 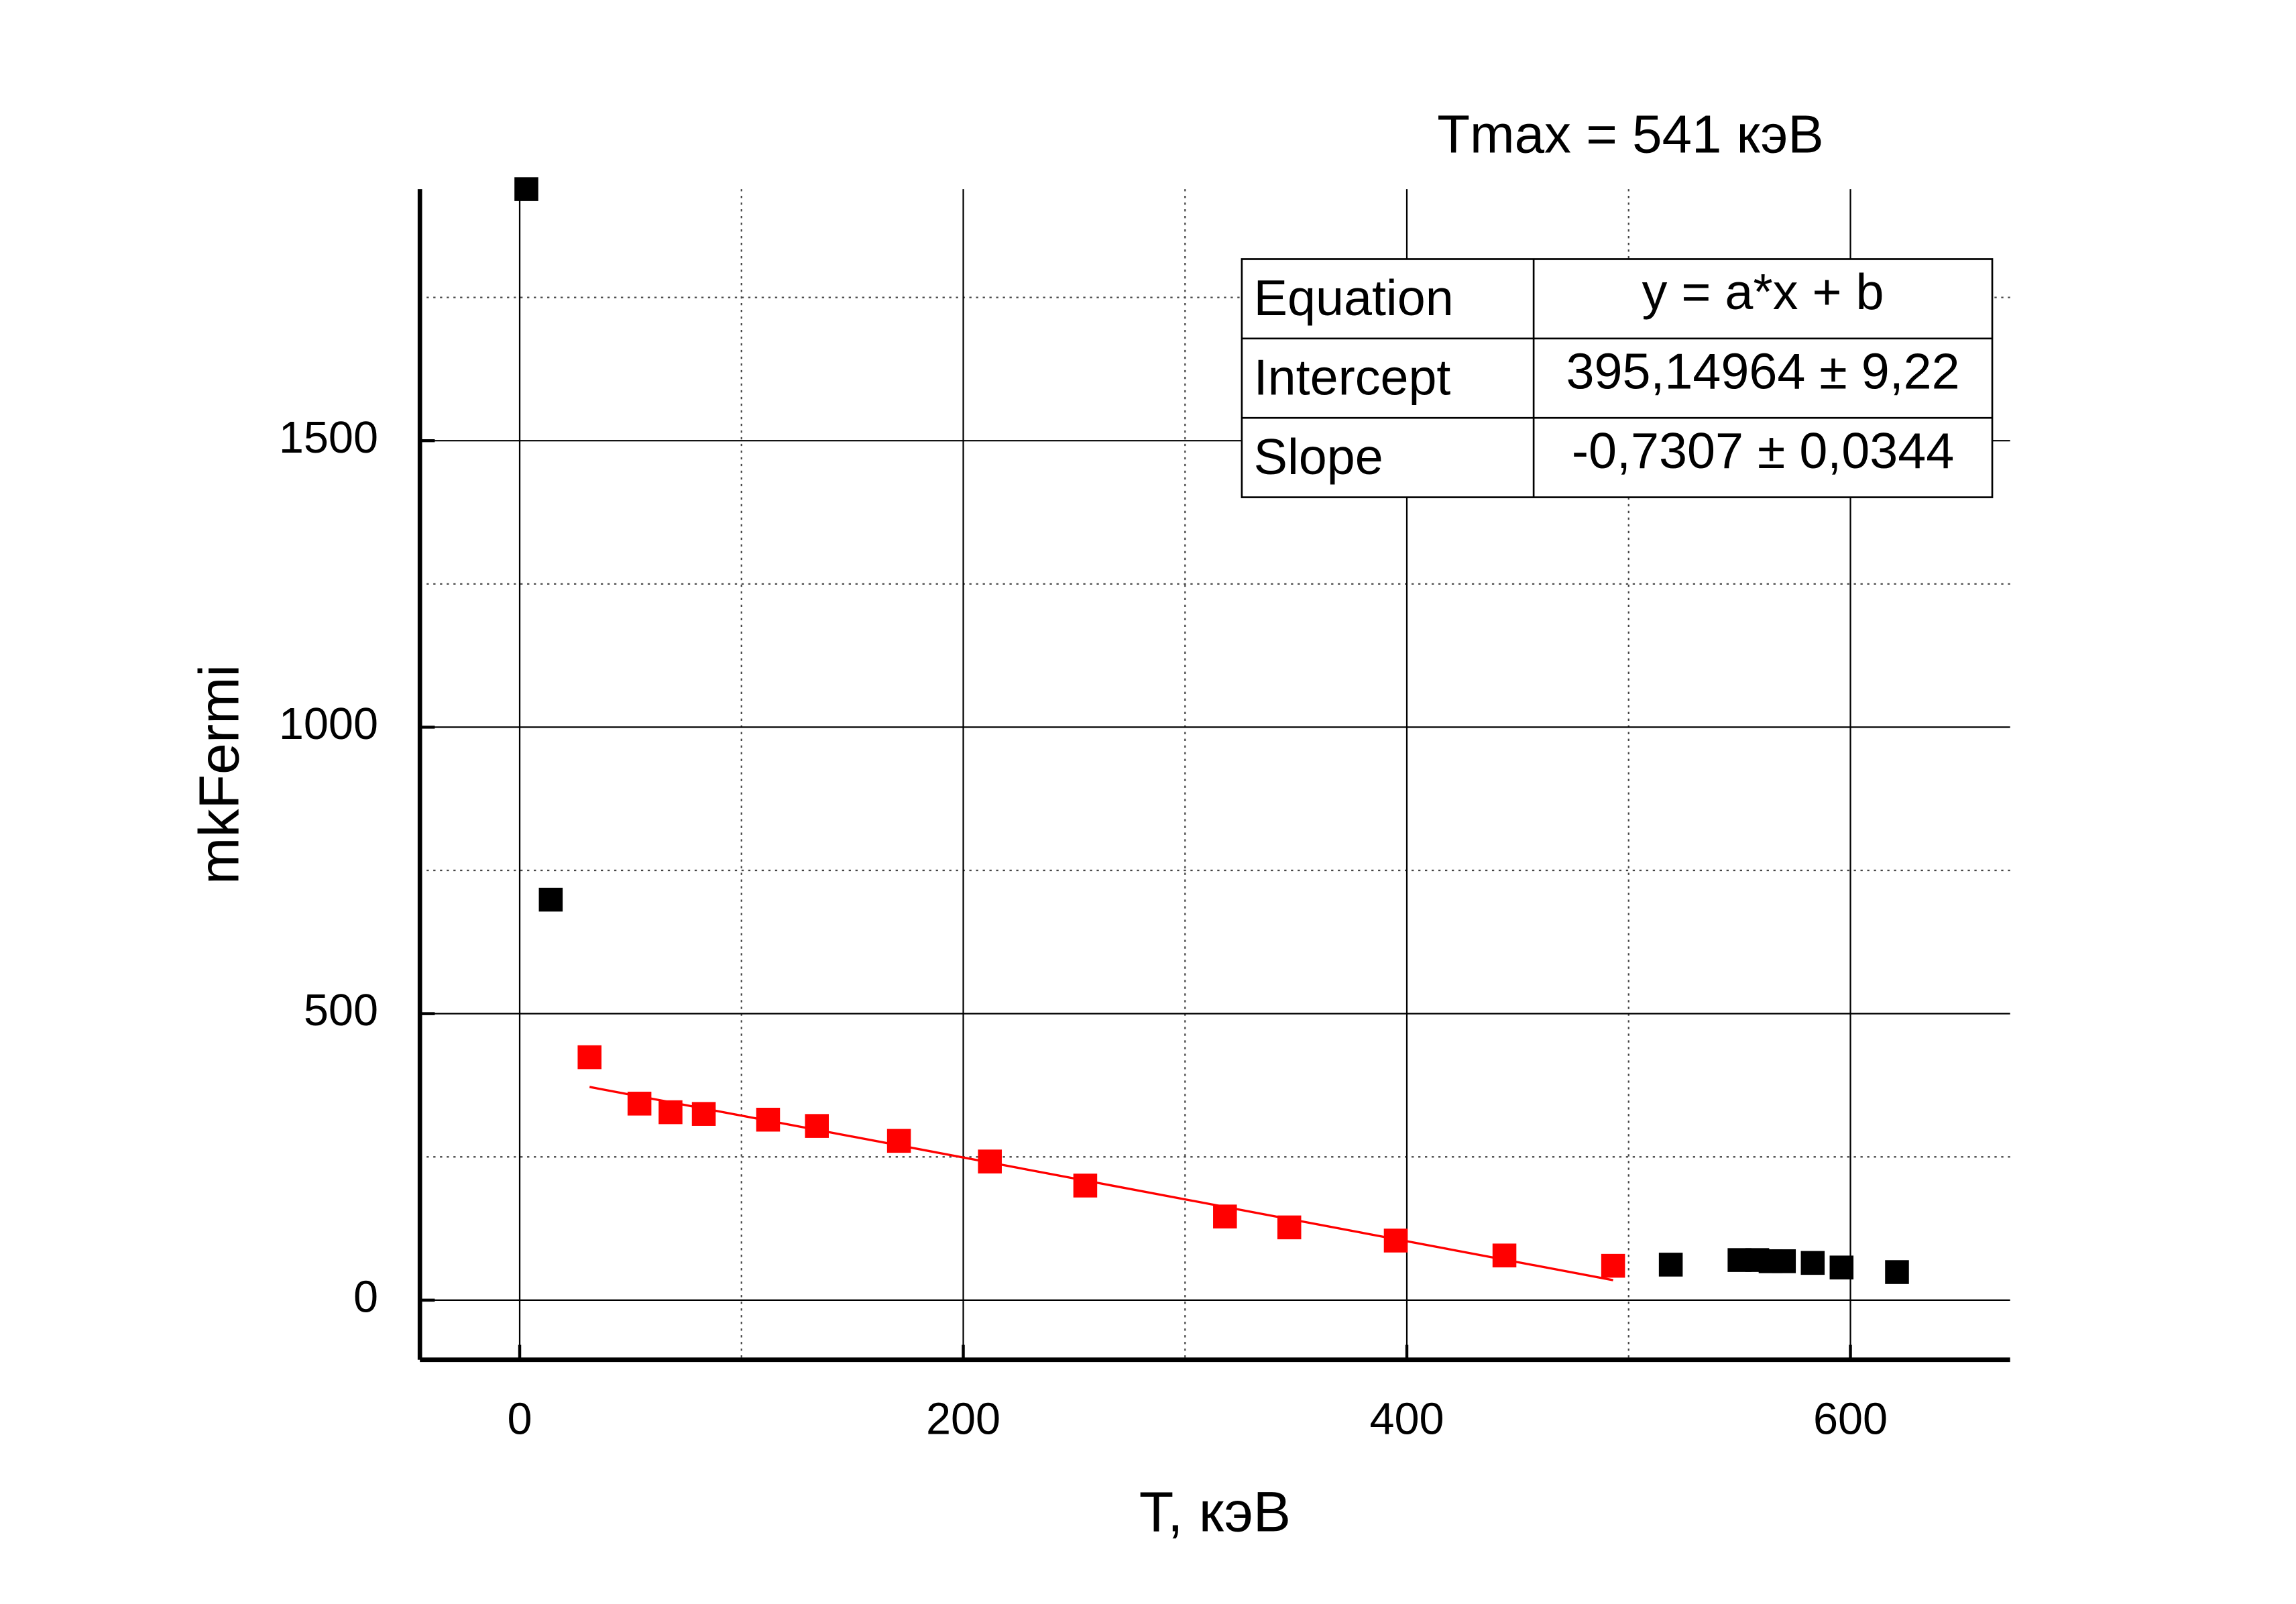 I want to click on table-cell: Equation, so click(x=1354, y=298).